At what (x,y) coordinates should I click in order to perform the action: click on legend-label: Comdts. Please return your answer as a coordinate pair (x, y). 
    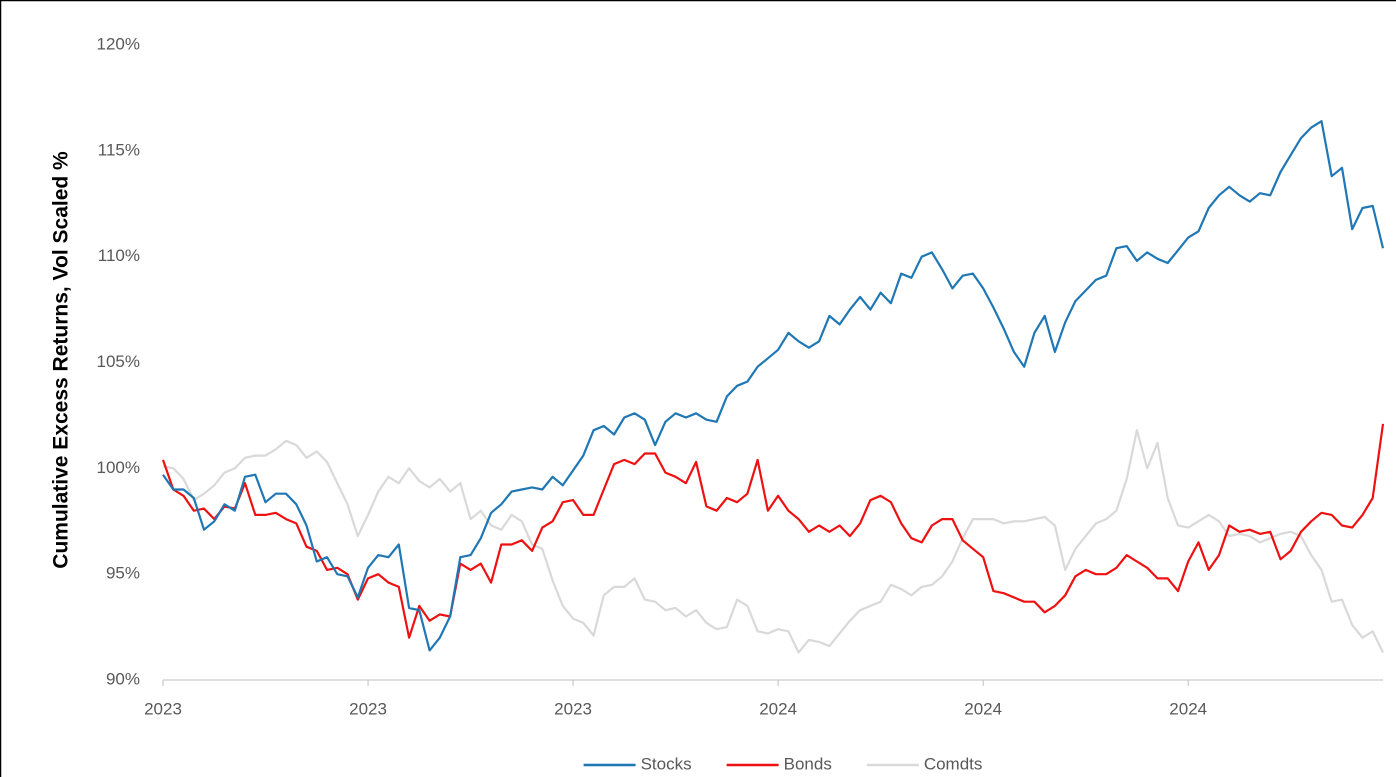
    Looking at the image, I should click on (953, 763).